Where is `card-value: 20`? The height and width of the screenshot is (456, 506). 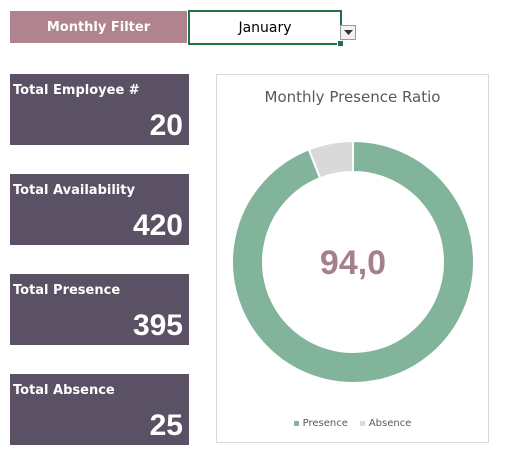
card-value: 20 is located at coordinates (166, 125).